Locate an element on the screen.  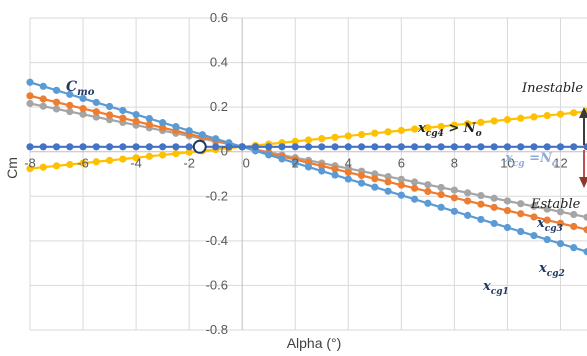
annotation-inestable: Inestable is located at coordinates (552, 88).